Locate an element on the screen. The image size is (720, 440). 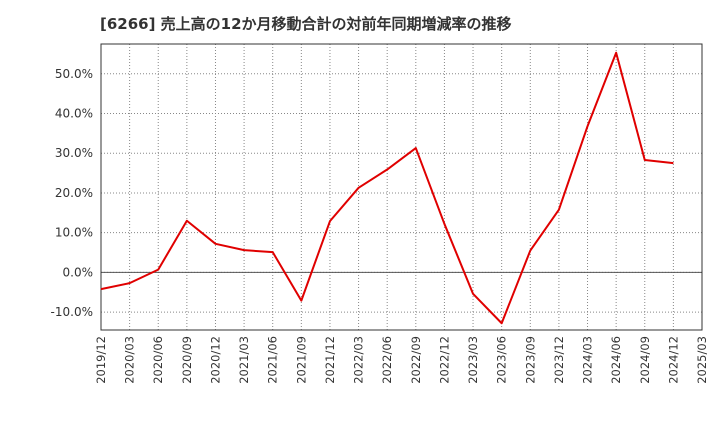
y-tick-label: 0.0% is located at coordinates (78, 272).